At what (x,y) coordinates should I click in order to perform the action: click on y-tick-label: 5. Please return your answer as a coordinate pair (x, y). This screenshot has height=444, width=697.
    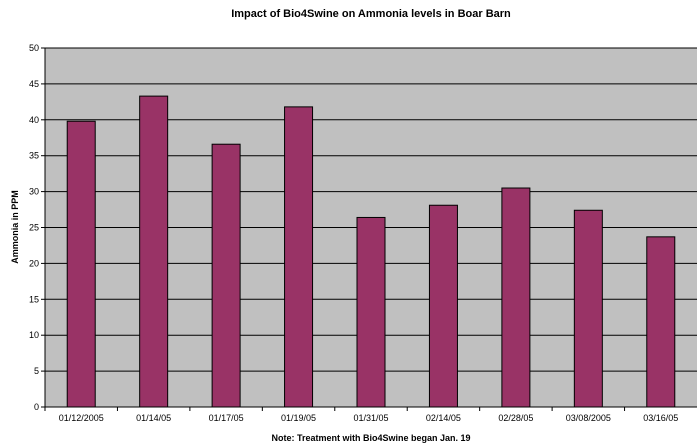
    Looking at the image, I should click on (36, 371).